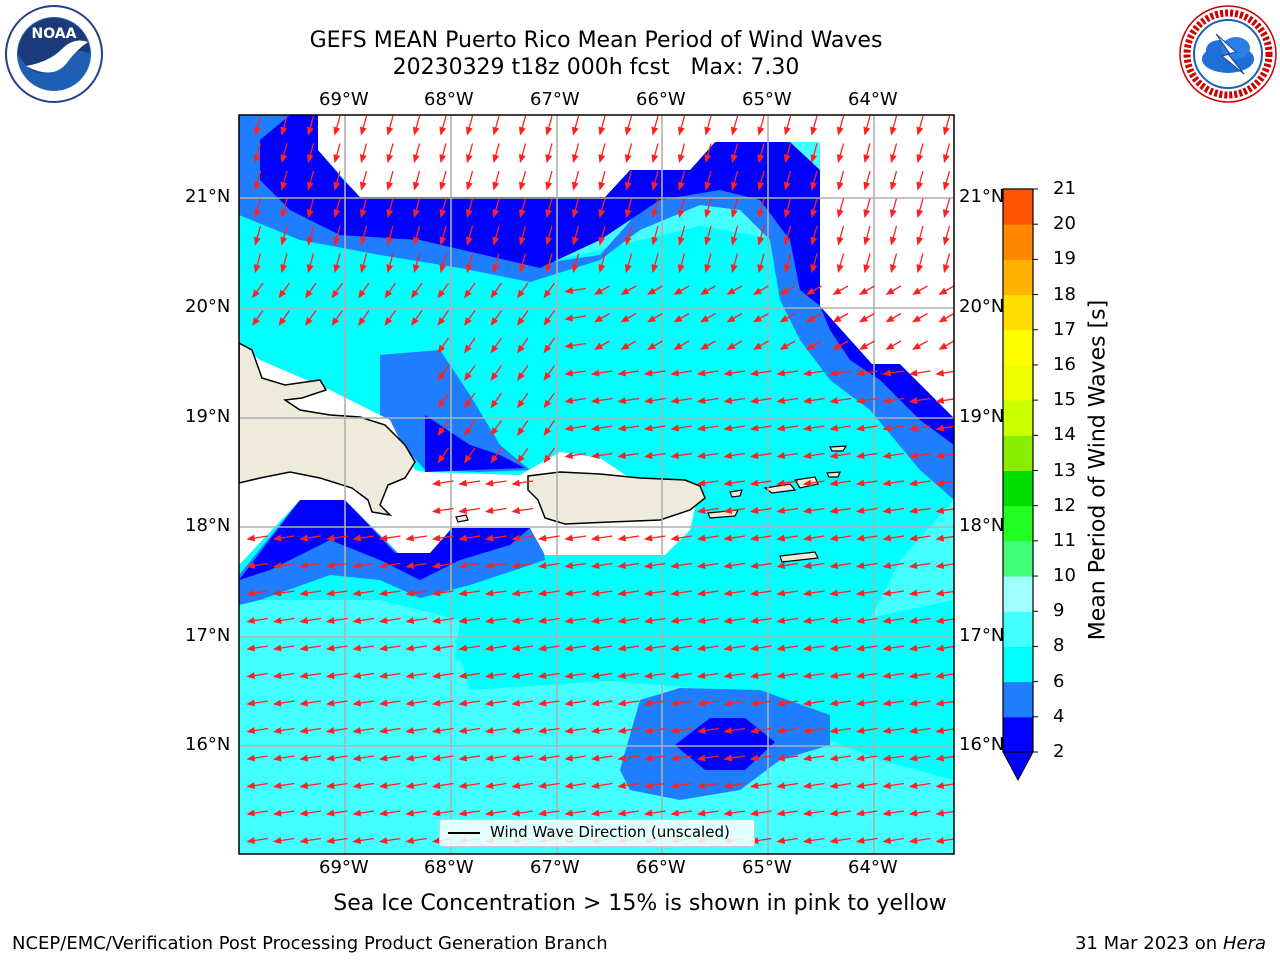  Describe the element at coordinates (555, 99) in the screenshot. I see `lon-label-top: 67°W` at that location.